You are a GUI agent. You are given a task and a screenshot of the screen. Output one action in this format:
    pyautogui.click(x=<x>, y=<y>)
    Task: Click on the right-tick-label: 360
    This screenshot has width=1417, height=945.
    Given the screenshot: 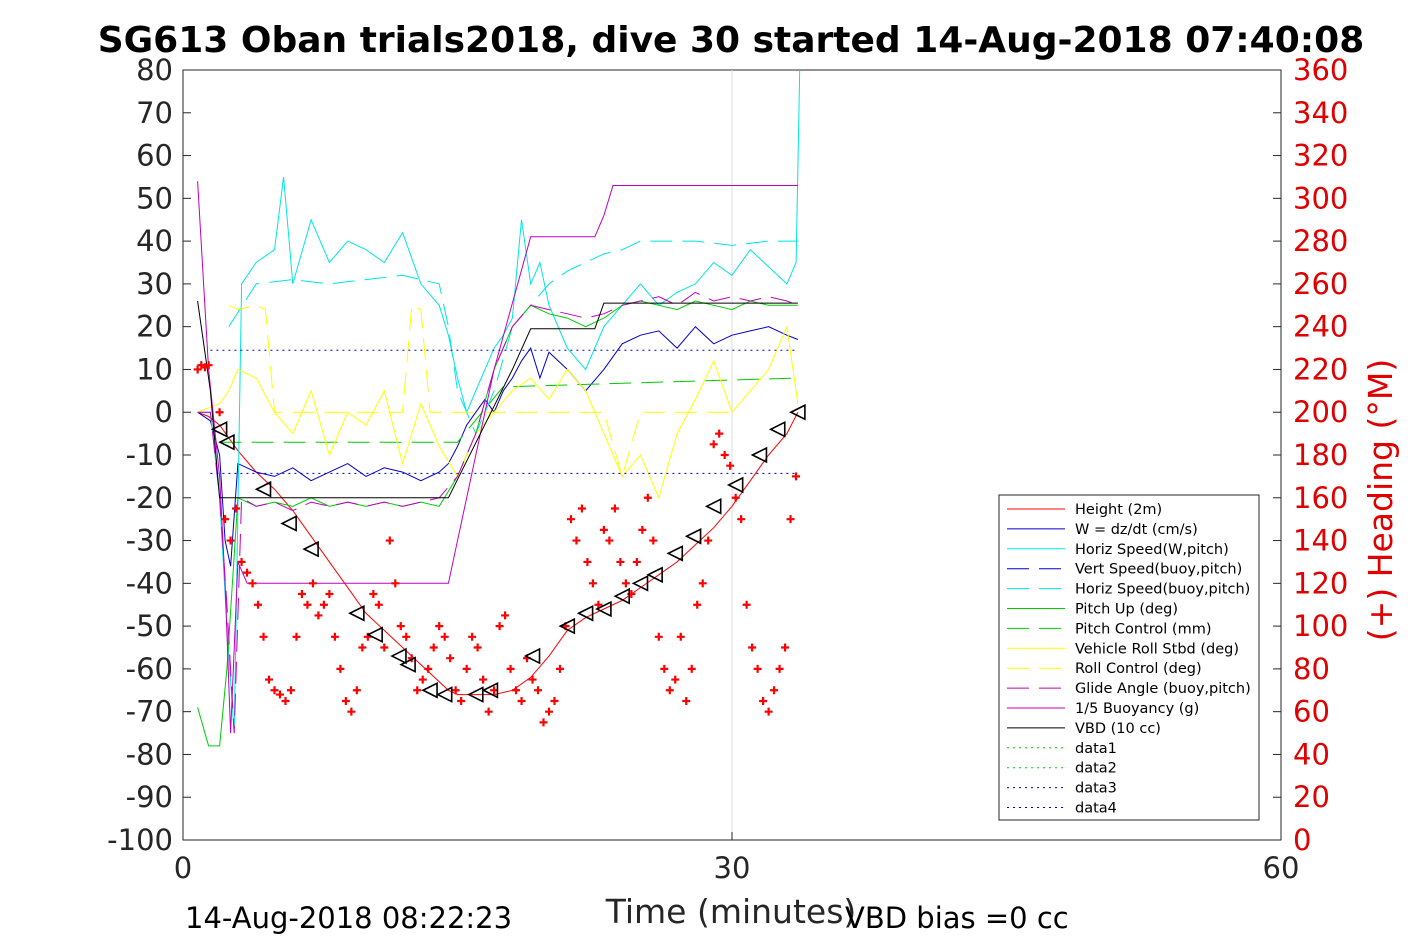 What is the action you would take?
    pyautogui.click(x=1320, y=70)
    